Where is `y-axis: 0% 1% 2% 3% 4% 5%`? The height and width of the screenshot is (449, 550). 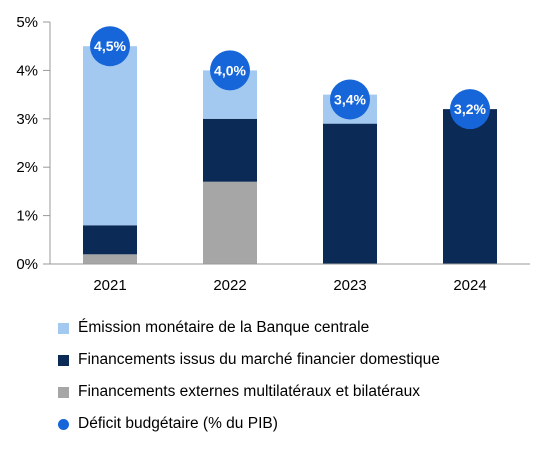 y-axis: 0% 1% 2% 3% 4% 5% is located at coordinates (33, 143).